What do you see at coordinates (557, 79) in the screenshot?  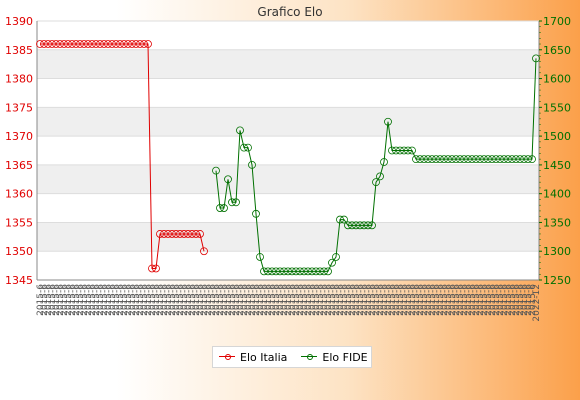 I see `right-tick-label: 1600` at bounding box center [557, 79].